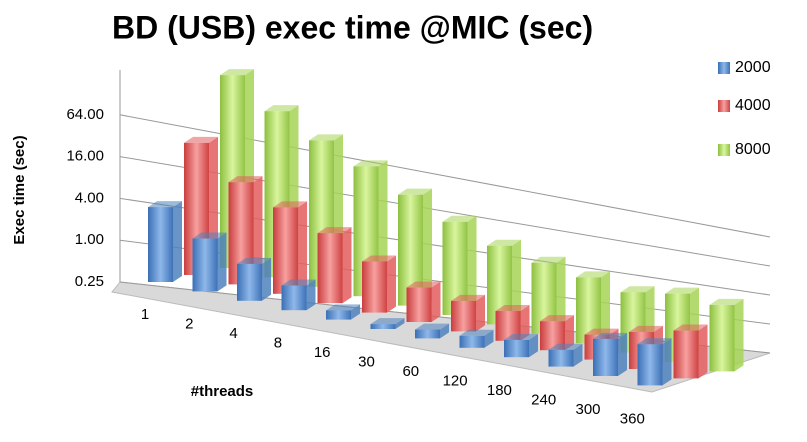 This screenshot has height=442, width=807. Describe the element at coordinates (499, 390) in the screenshot. I see `x-tick-label: 180` at that location.